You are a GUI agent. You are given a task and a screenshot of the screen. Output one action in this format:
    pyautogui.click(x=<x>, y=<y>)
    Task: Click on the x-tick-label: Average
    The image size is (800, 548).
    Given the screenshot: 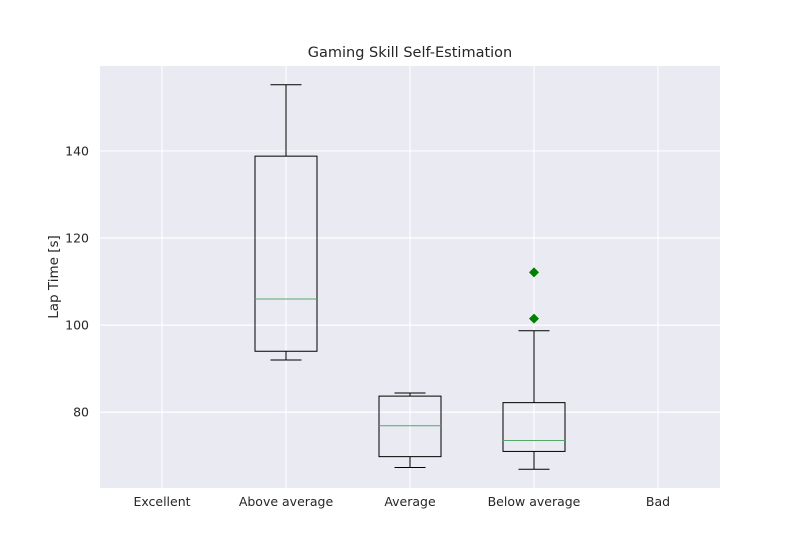 What is the action you would take?
    pyautogui.click(x=410, y=501)
    